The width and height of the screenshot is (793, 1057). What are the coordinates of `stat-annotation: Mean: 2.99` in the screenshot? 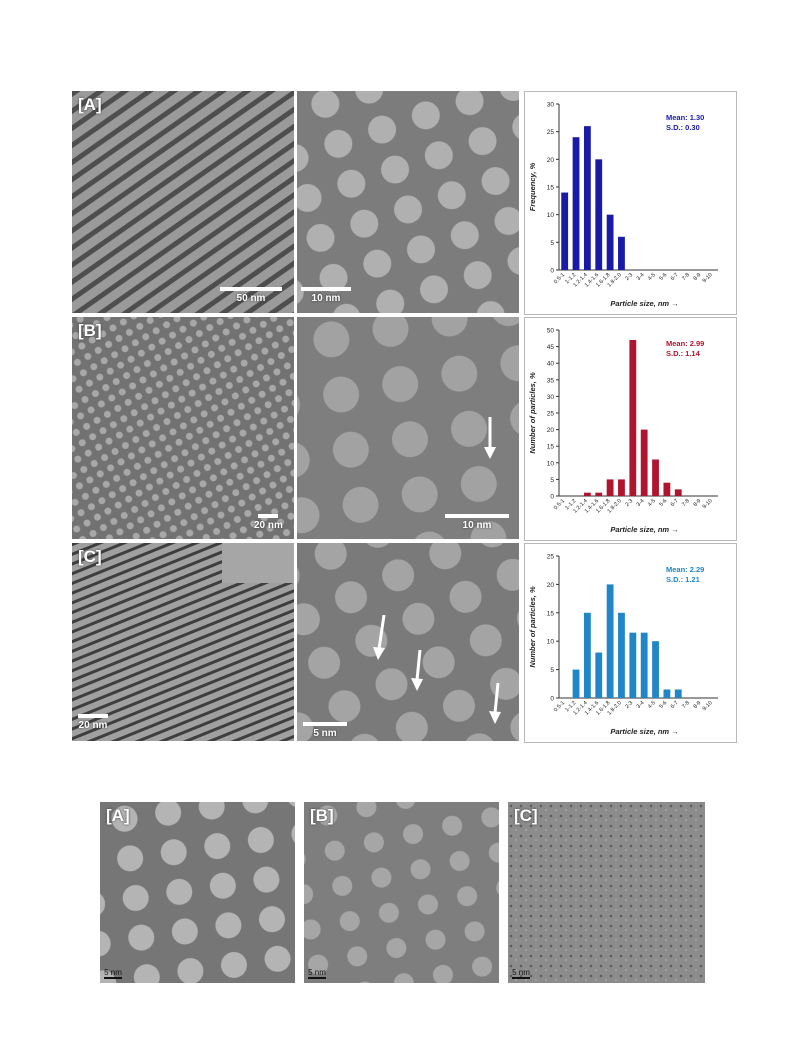 It's located at (685, 343).